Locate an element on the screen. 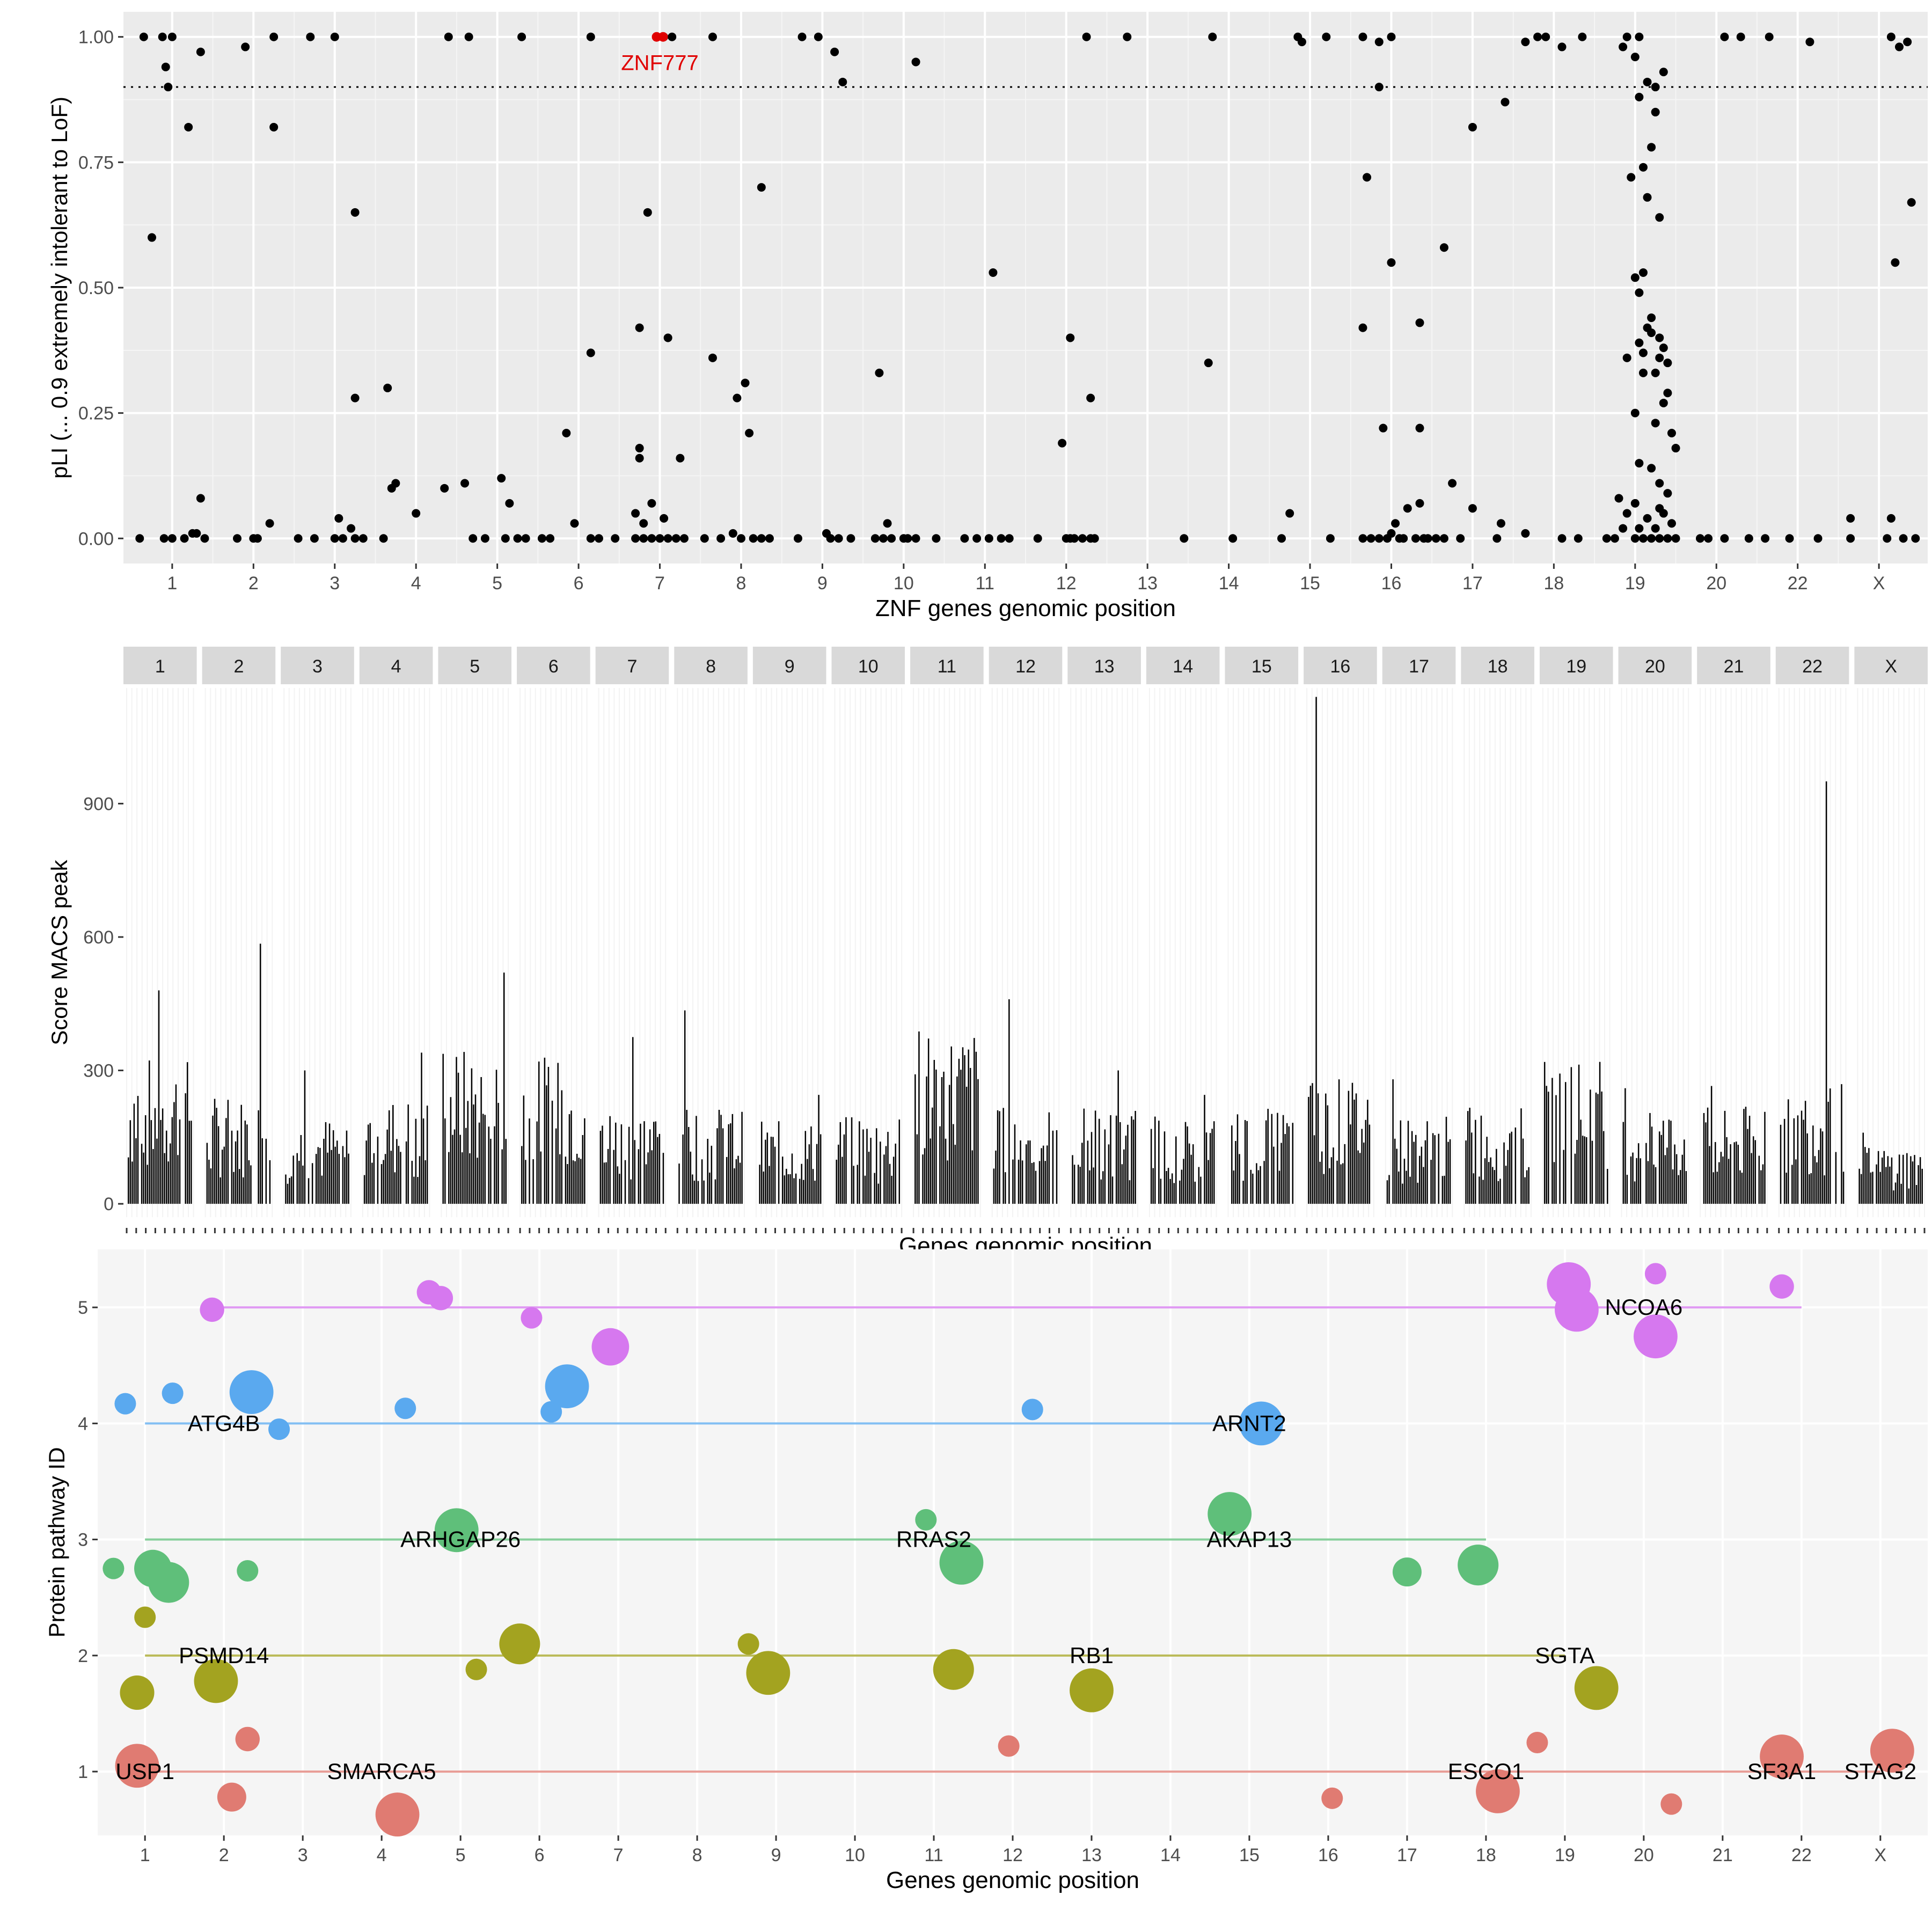  gene-label: ARNT2 is located at coordinates (1249, 1423).